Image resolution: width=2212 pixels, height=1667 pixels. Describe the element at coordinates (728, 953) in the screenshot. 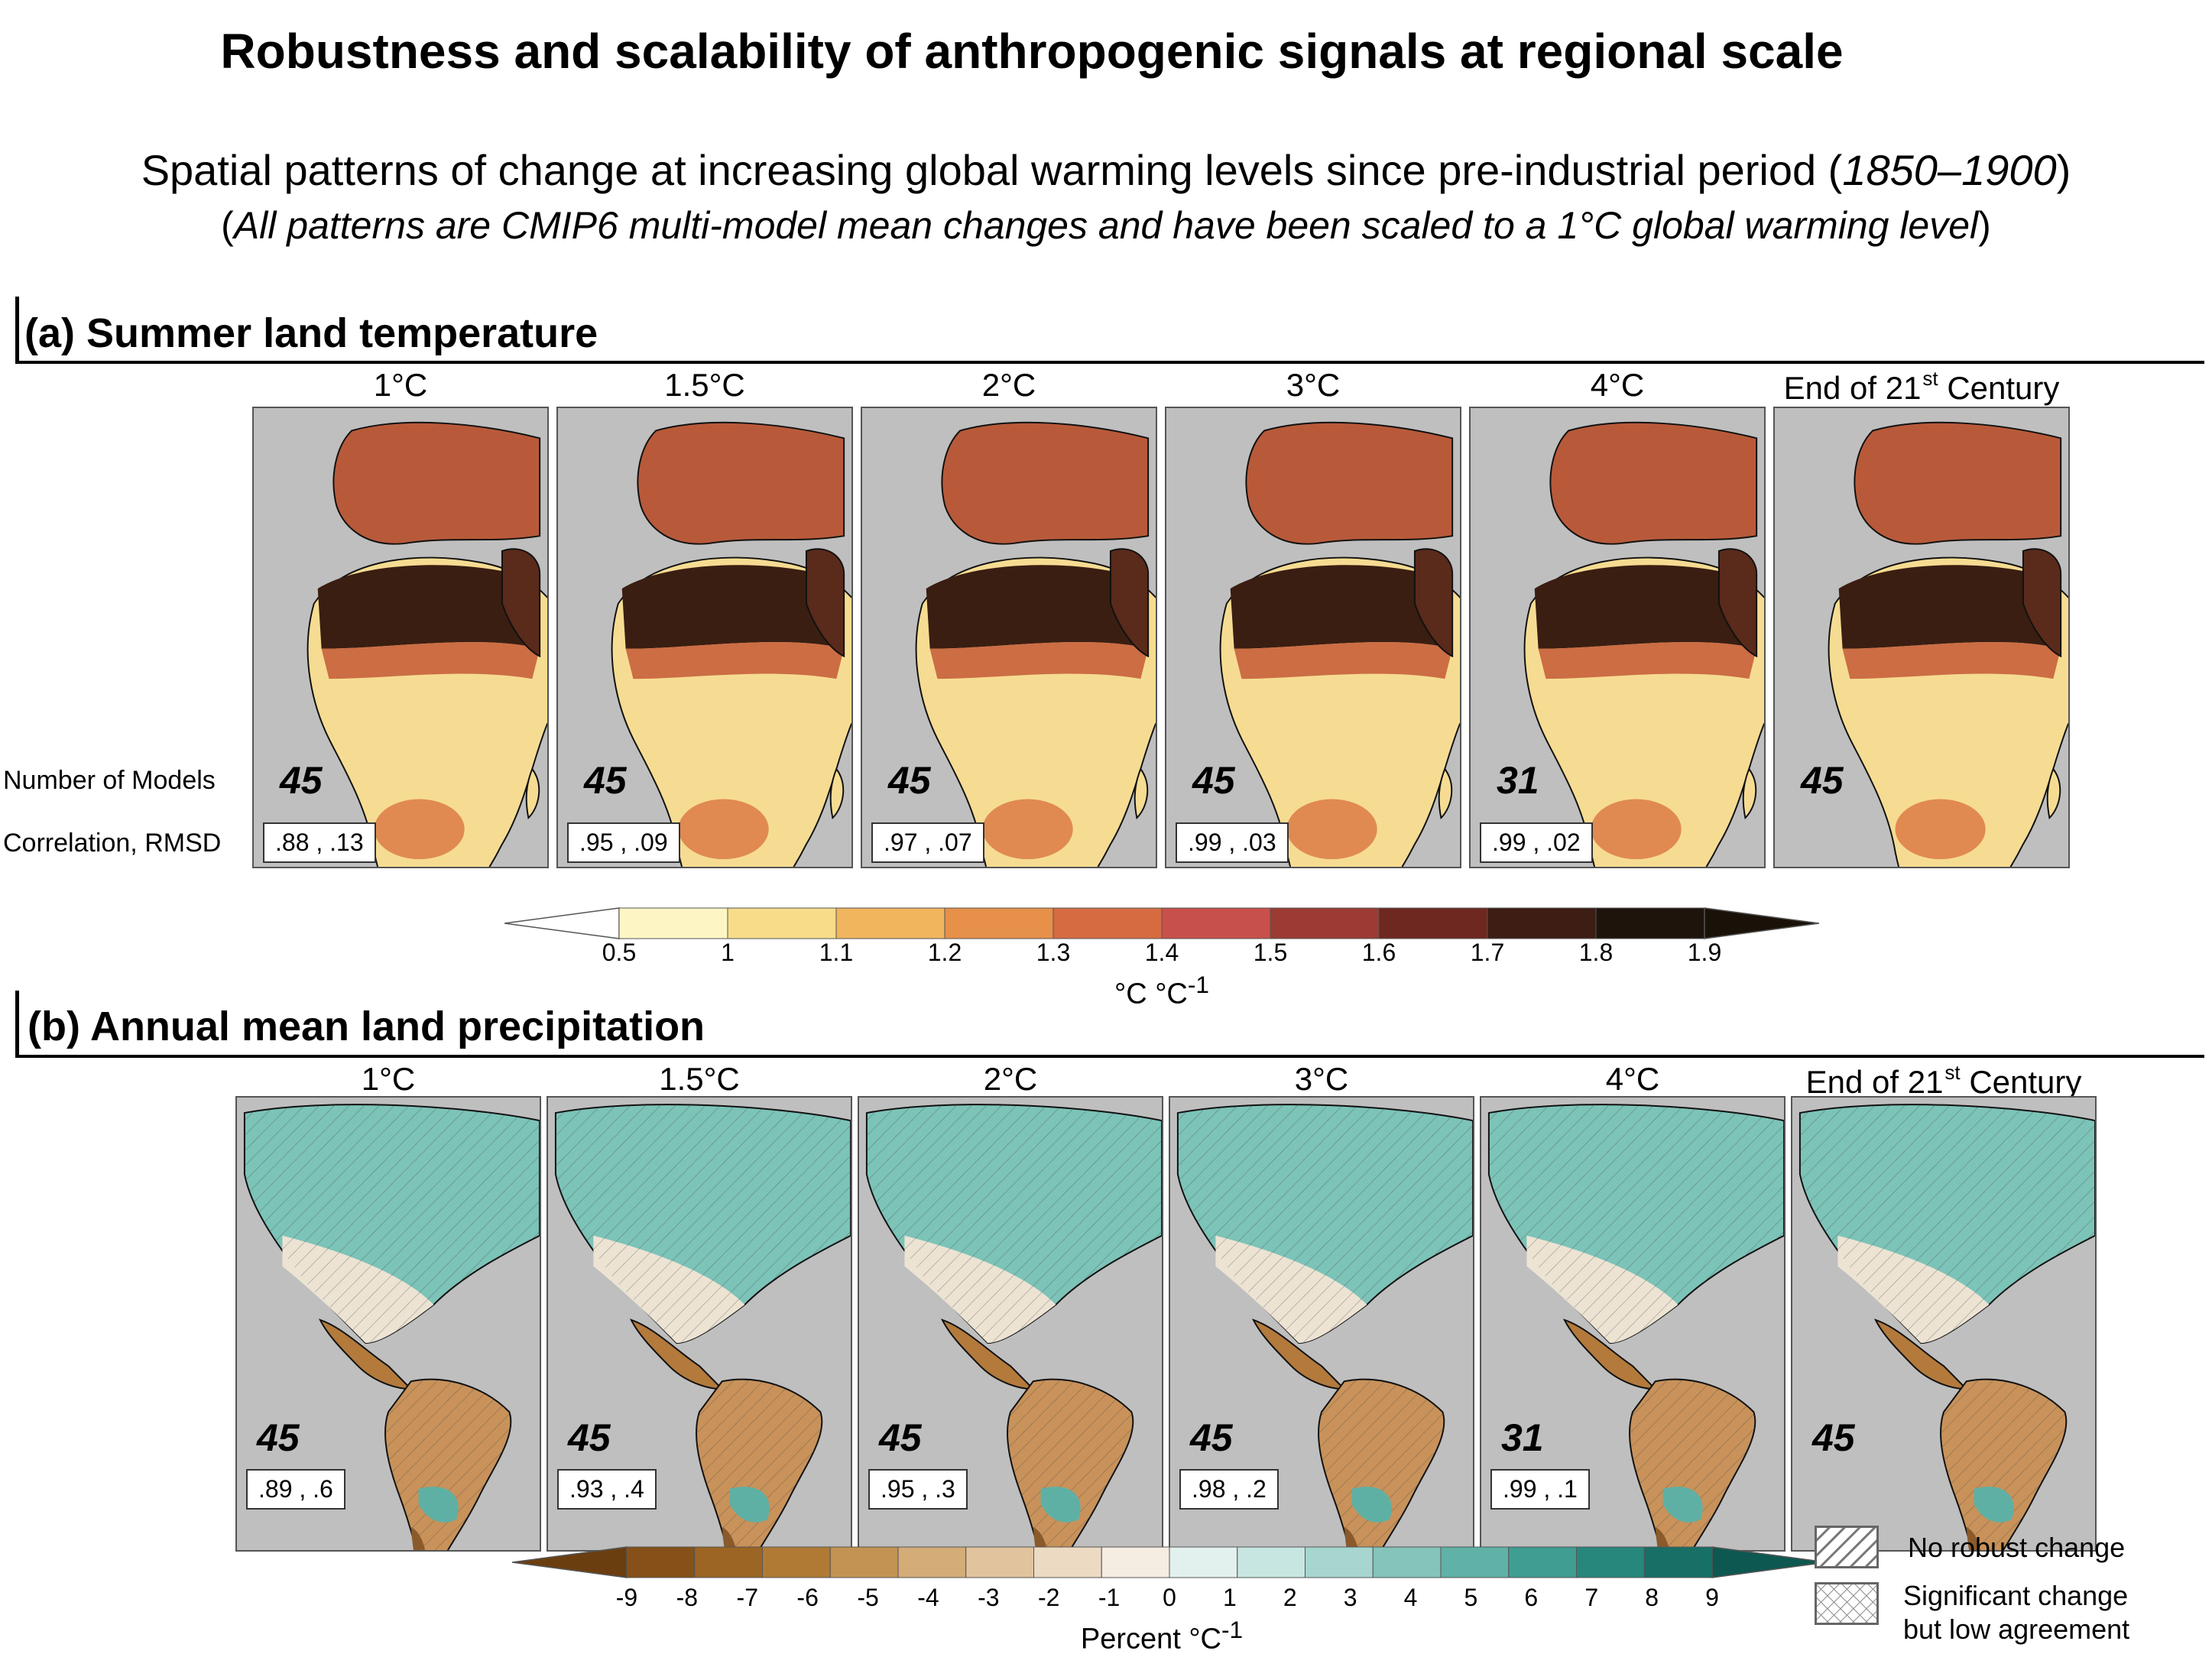

I see `colorbar-tick-label: 1` at that location.